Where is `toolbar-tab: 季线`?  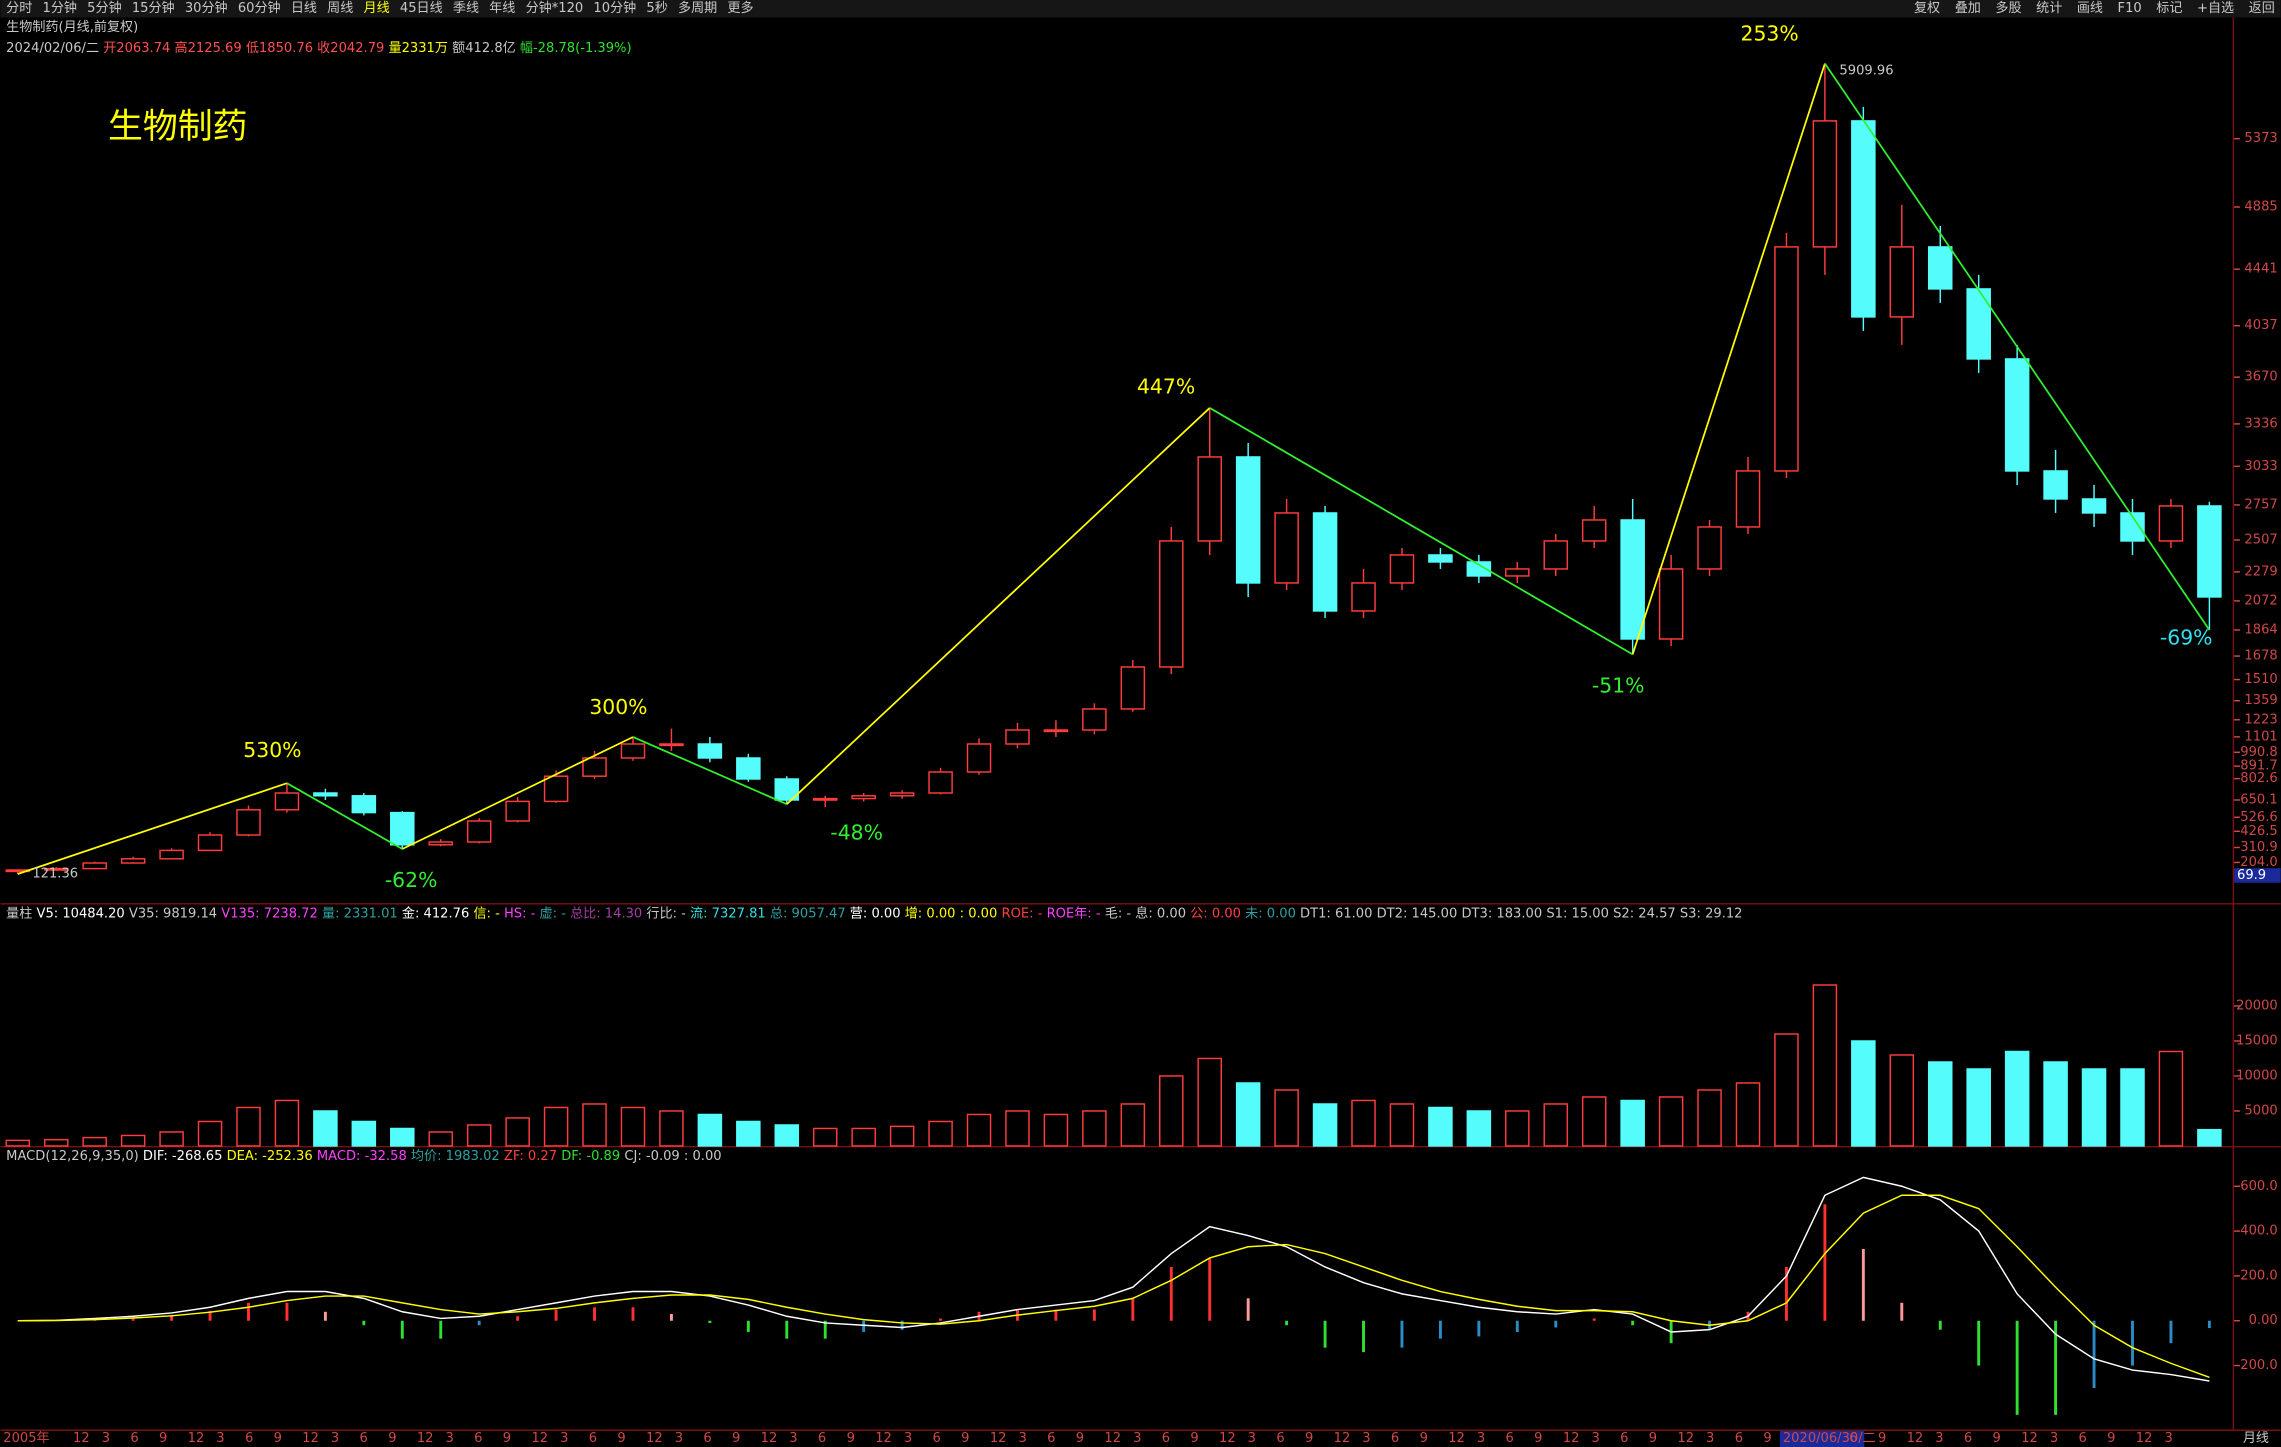
toolbar-tab: 季线 is located at coordinates (466, 8).